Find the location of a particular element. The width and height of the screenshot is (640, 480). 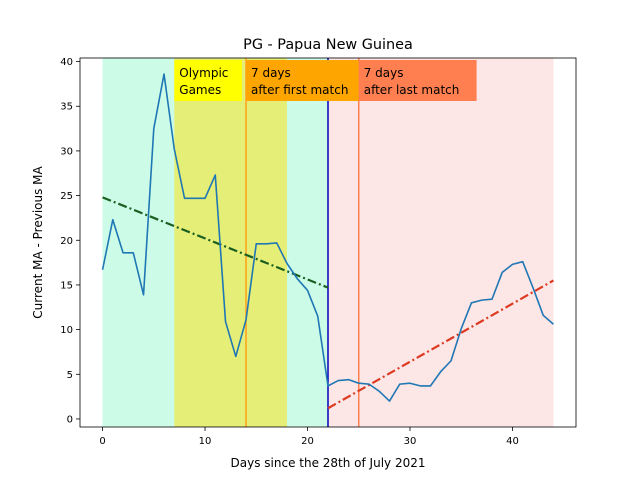

y-tick-label-35: 35 is located at coordinates (66, 107).